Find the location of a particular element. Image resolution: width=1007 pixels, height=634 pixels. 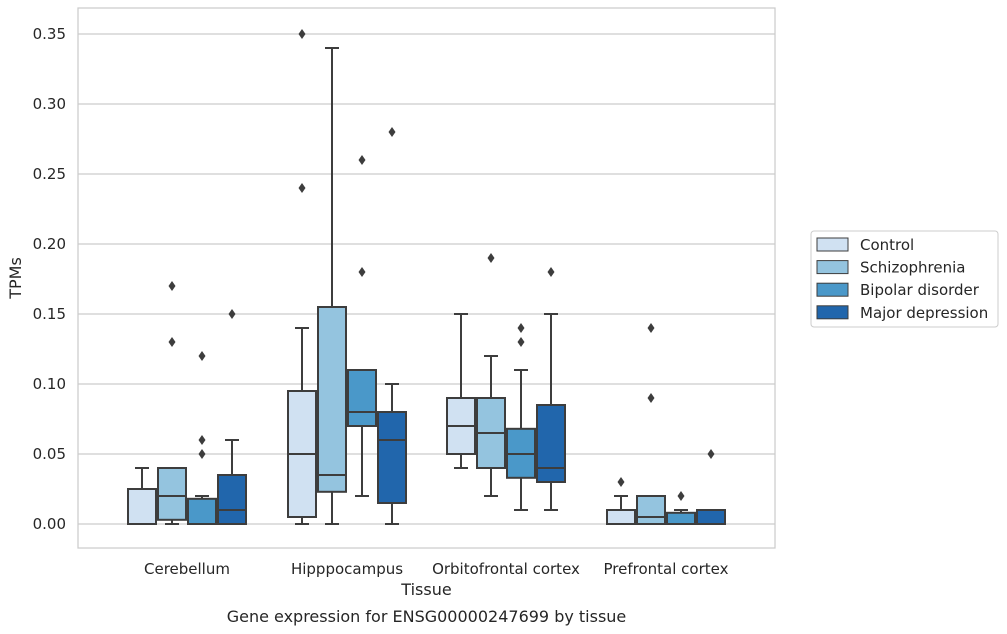

x-axis-label: Tissue is located at coordinates (425, 589).